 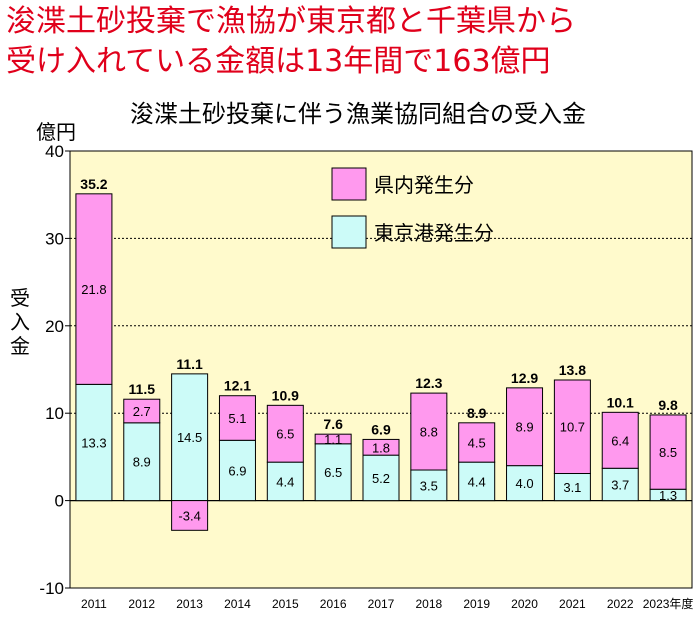 I want to click on x-tick-label: 2015, so click(x=285, y=604).